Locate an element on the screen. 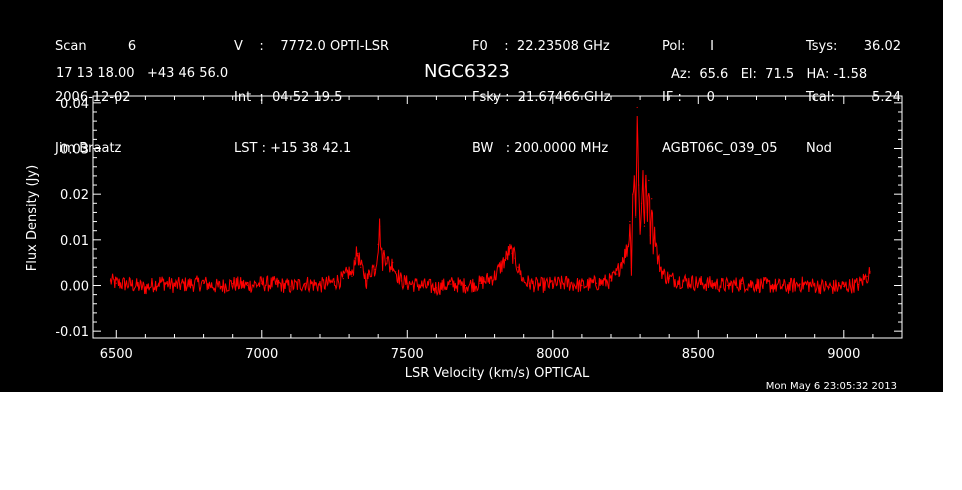 This screenshot has width=962, height=490. header-text: BW : 200.0000 MHz is located at coordinates (540, 148).